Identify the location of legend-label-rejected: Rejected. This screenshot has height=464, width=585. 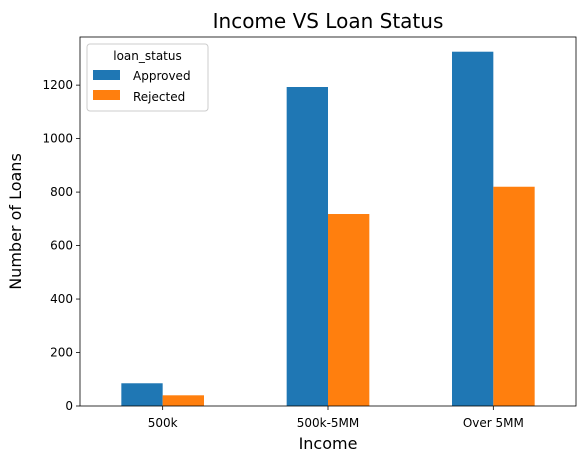
(159, 97).